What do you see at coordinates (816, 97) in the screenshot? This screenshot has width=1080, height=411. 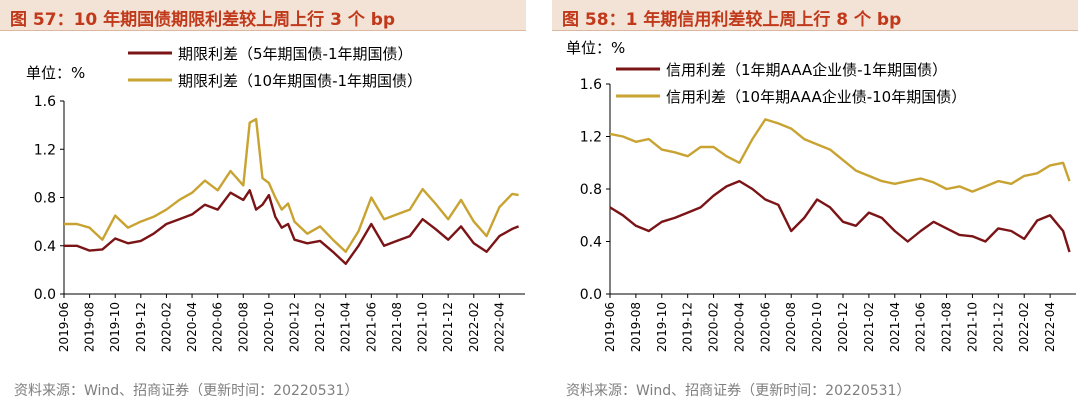 I see `legend-label: 信用利差（10年期AAA企业债-10年期国债）` at bounding box center [816, 97].